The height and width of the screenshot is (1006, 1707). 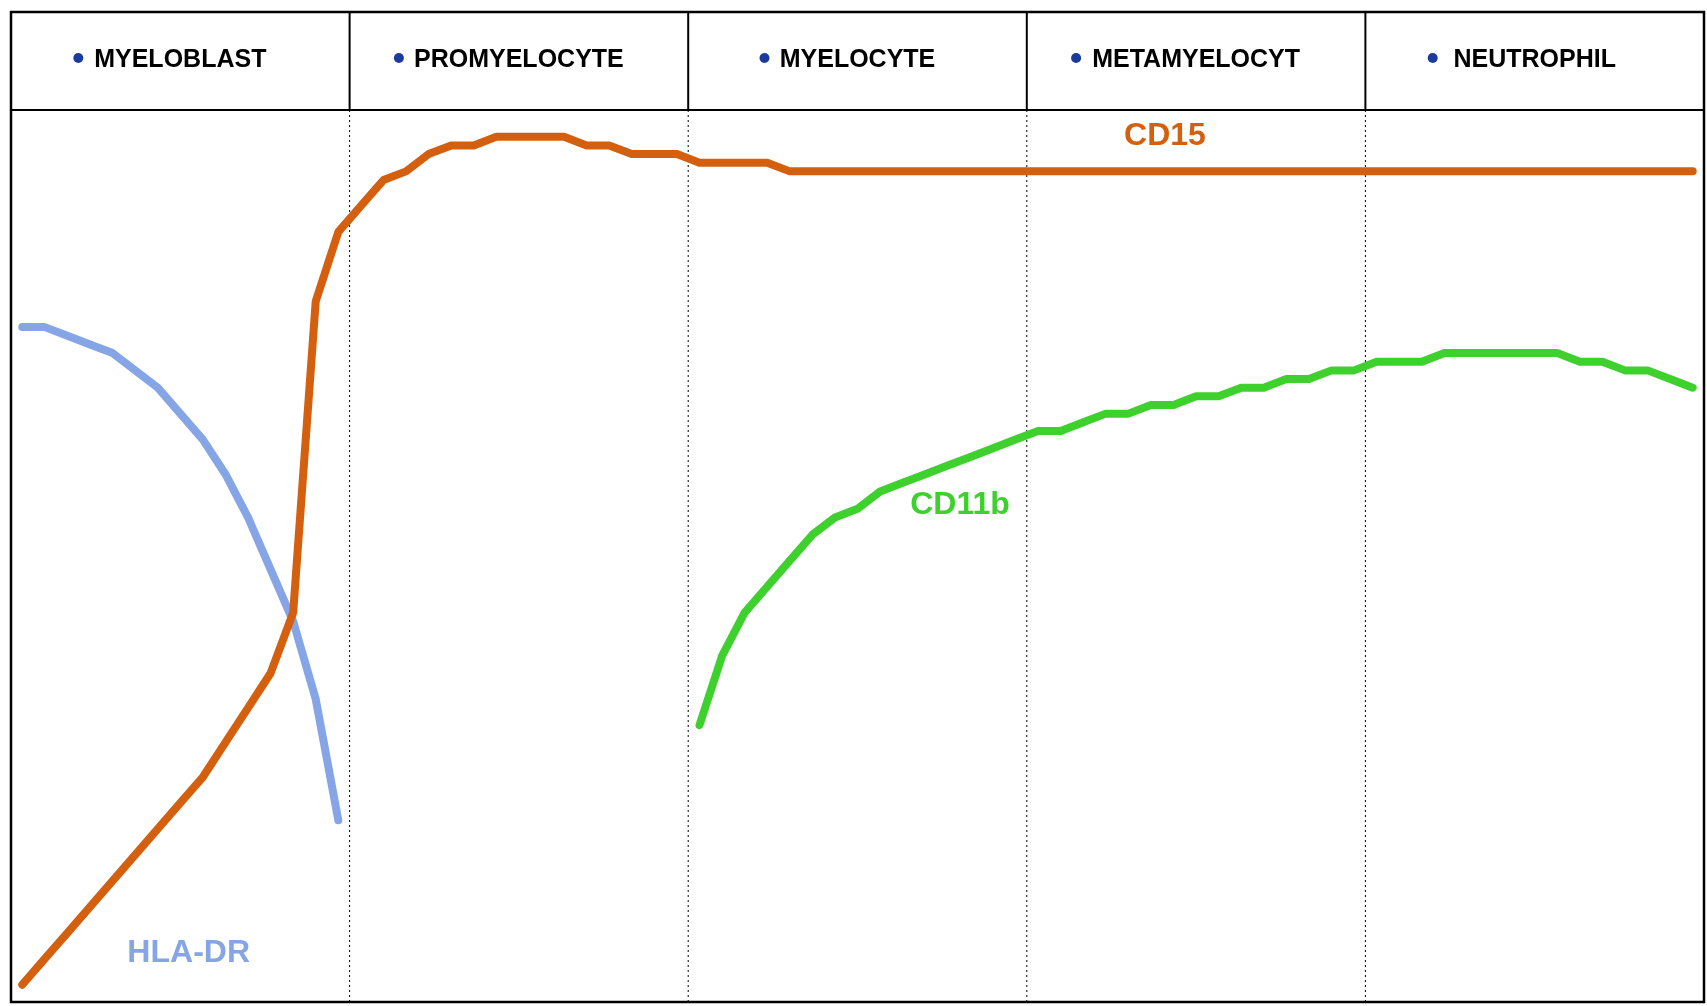 I want to click on series-label: CD15, so click(x=1165, y=134).